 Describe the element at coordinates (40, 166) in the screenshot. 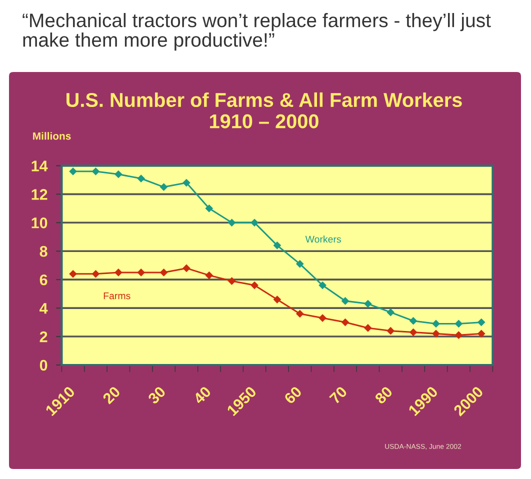

I see `y-tick-label: 14` at that location.